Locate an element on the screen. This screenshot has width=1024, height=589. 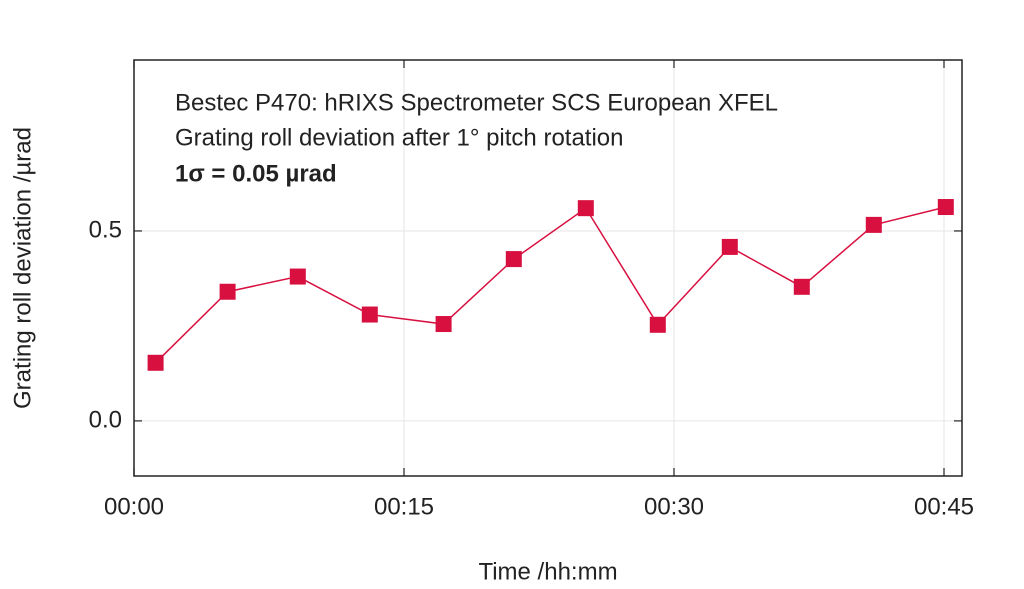
annotation: 1σ = 0.05 µrad is located at coordinates (256, 173).